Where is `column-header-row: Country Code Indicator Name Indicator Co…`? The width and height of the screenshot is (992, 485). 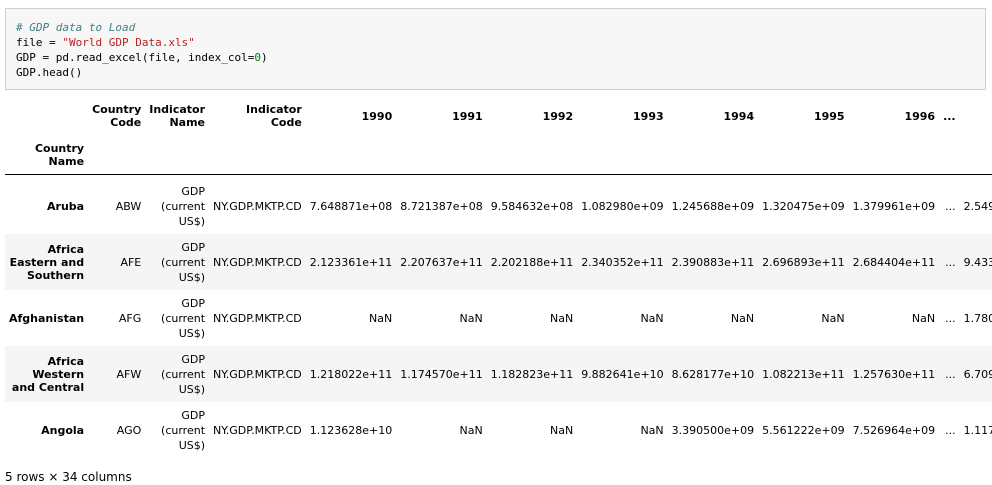 column-header-row: Country Code Indicator Name Indicator Co… is located at coordinates (498, 116).